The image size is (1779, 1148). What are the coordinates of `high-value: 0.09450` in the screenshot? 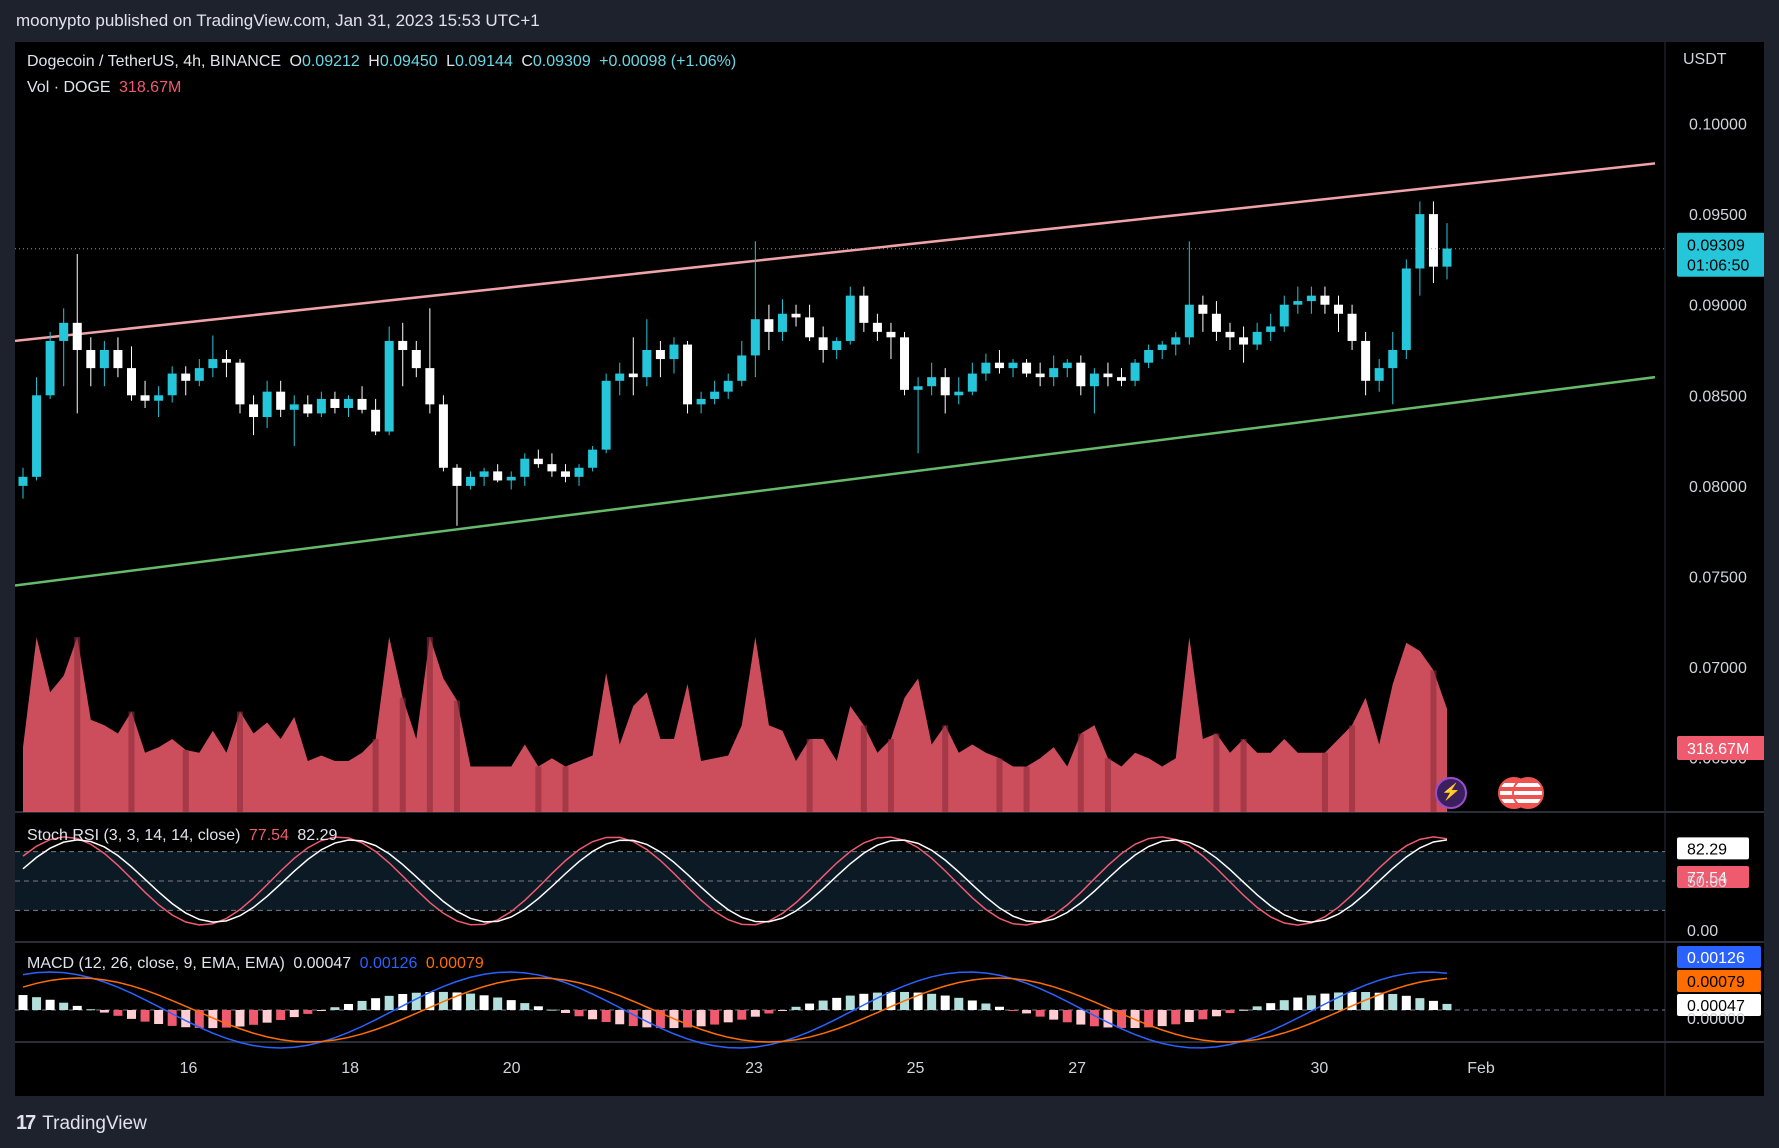 It's located at (408, 61).